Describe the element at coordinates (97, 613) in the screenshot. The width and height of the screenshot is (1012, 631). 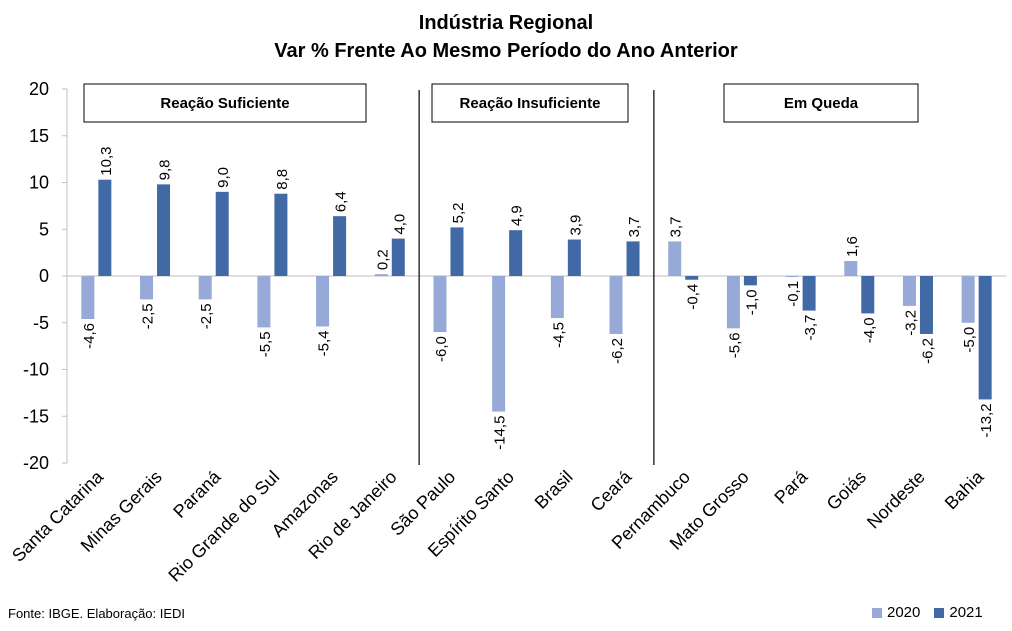
I see `source-note: Fonte: IBGE. Elaboração: IEDI` at that location.